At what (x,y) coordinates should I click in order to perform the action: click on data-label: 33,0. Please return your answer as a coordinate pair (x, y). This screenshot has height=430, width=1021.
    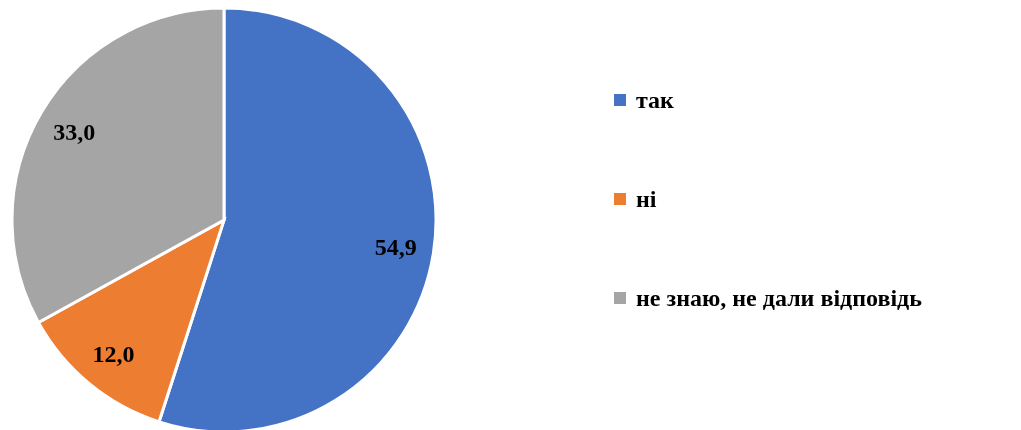
    Looking at the image, I should click on (74, 131).